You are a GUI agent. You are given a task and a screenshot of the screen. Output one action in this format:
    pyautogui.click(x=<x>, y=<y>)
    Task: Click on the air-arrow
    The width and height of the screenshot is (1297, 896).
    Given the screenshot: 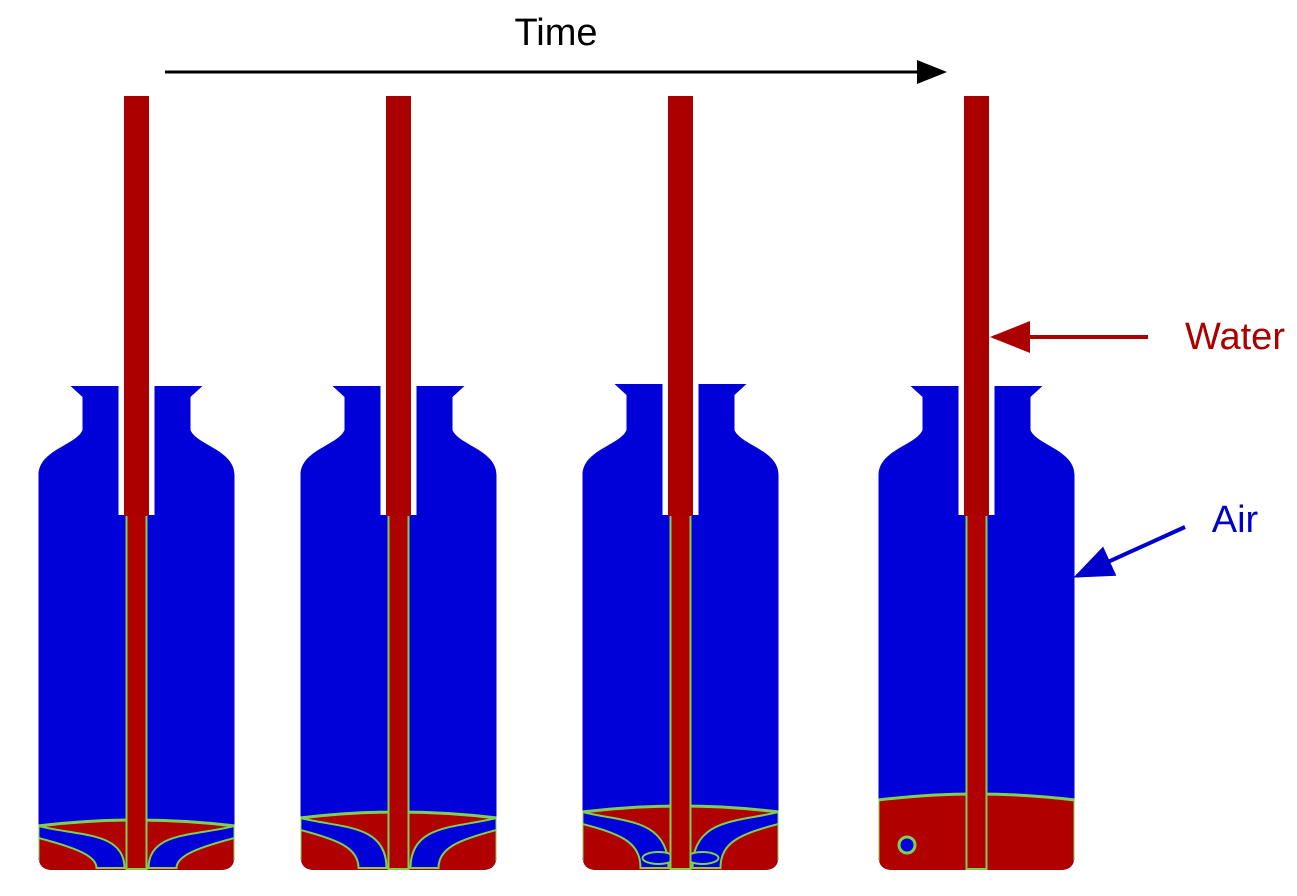 What is the action you would take?
    pyautogui.click(x=1129, y=551)
    